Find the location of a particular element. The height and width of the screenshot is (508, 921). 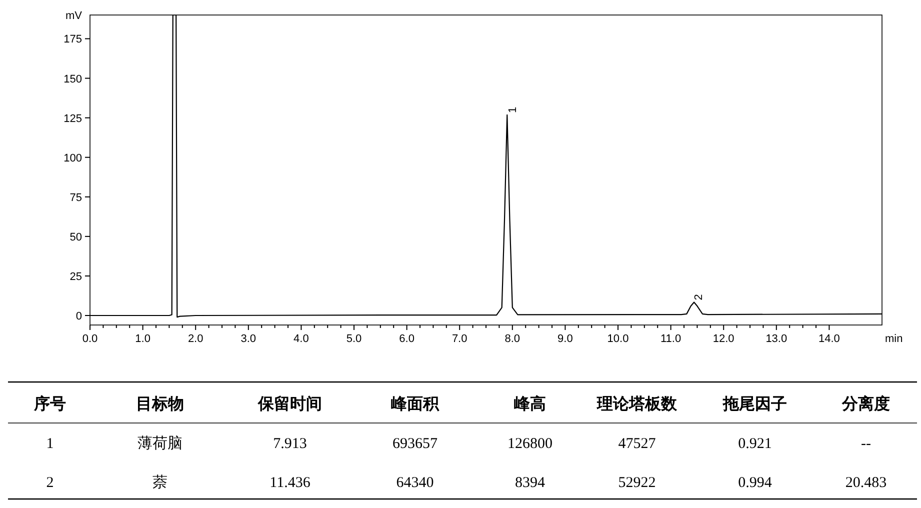

y-tick-label: 25 is located at coordinates (76, 276).